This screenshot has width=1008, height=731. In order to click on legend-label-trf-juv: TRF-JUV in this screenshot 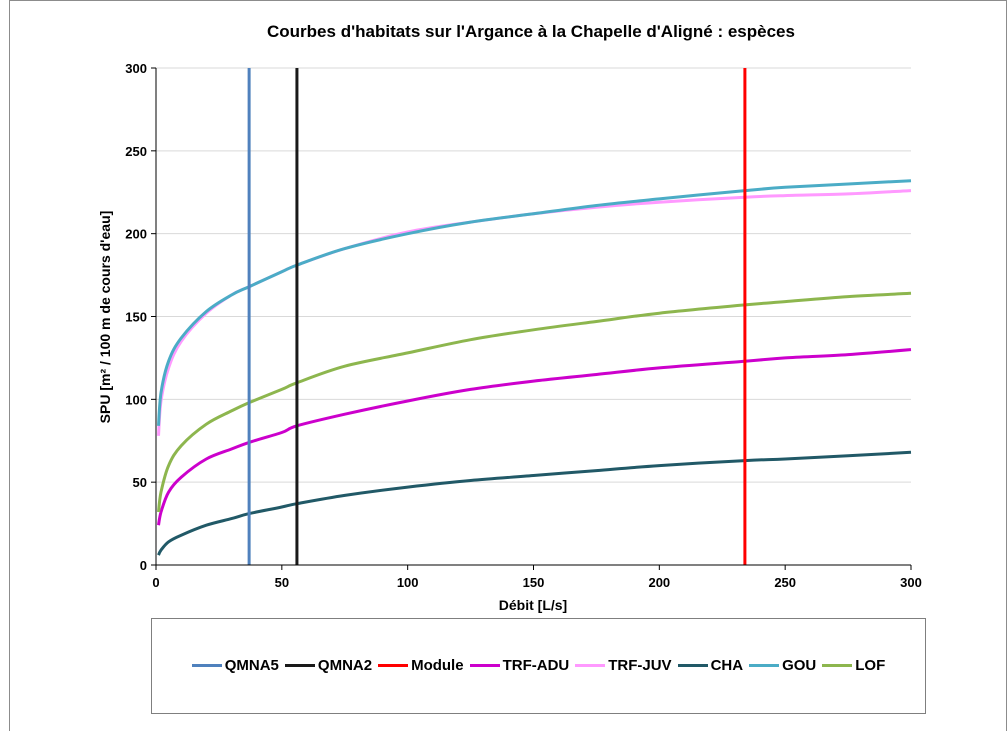, I will do `click(640, 665)`.